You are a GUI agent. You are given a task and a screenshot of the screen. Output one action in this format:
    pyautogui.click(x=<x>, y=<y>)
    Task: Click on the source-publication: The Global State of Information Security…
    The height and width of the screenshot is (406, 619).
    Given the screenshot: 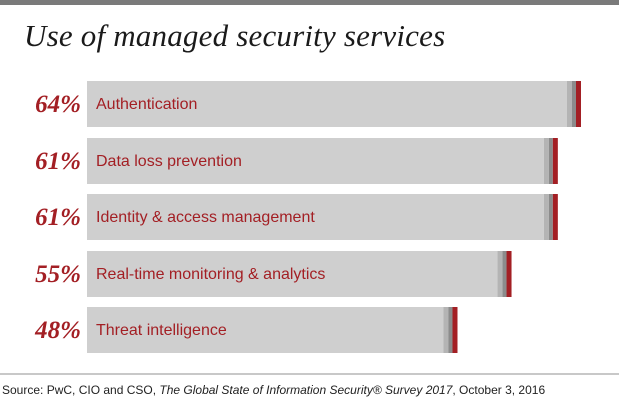 What is the action you would take?
    pyautogui.click(x=306, y=390)
    